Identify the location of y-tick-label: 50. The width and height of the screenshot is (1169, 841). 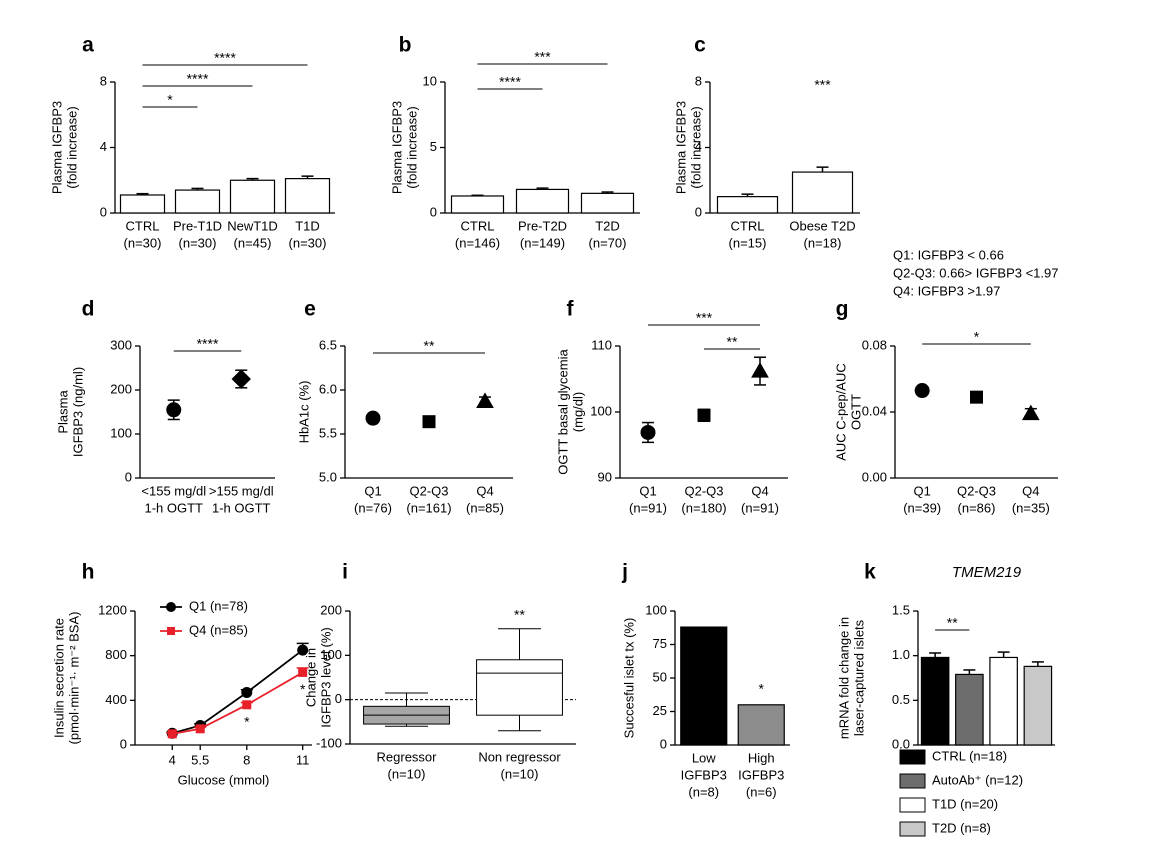
(660, 676).